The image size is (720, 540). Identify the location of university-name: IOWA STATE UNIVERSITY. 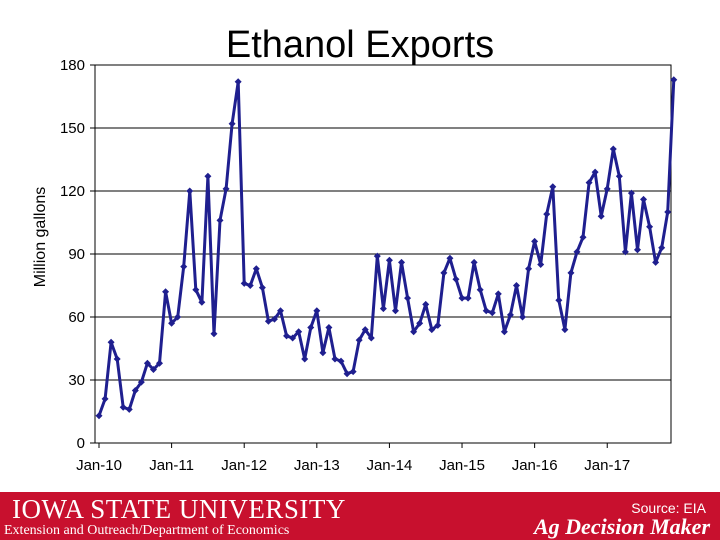
(179, 509).